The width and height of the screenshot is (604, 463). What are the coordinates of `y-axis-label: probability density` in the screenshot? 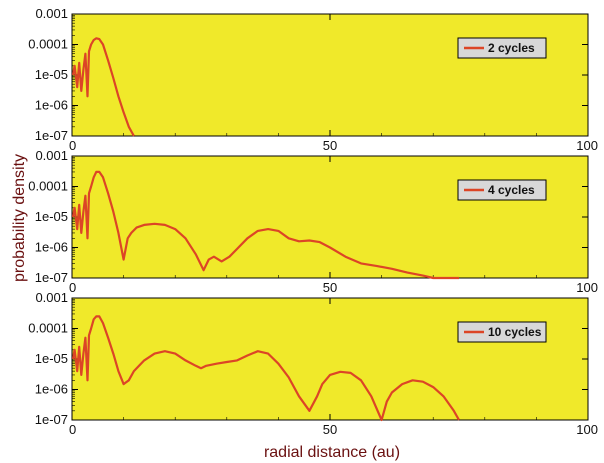 It's located at (19, 218).